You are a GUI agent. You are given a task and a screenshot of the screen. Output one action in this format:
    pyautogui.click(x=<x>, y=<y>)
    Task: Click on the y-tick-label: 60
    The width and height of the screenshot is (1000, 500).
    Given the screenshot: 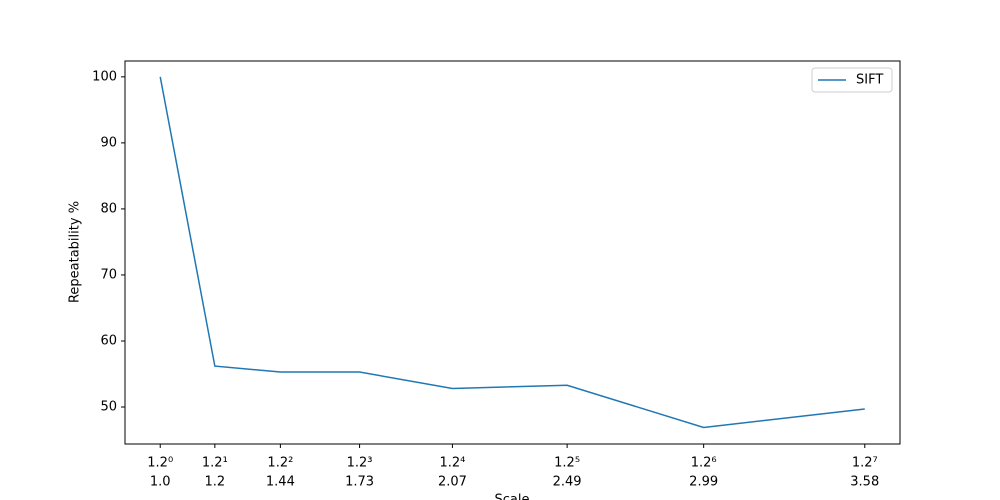 What is the action you would take?
    pyautogui.click(x=108, y=340)
    